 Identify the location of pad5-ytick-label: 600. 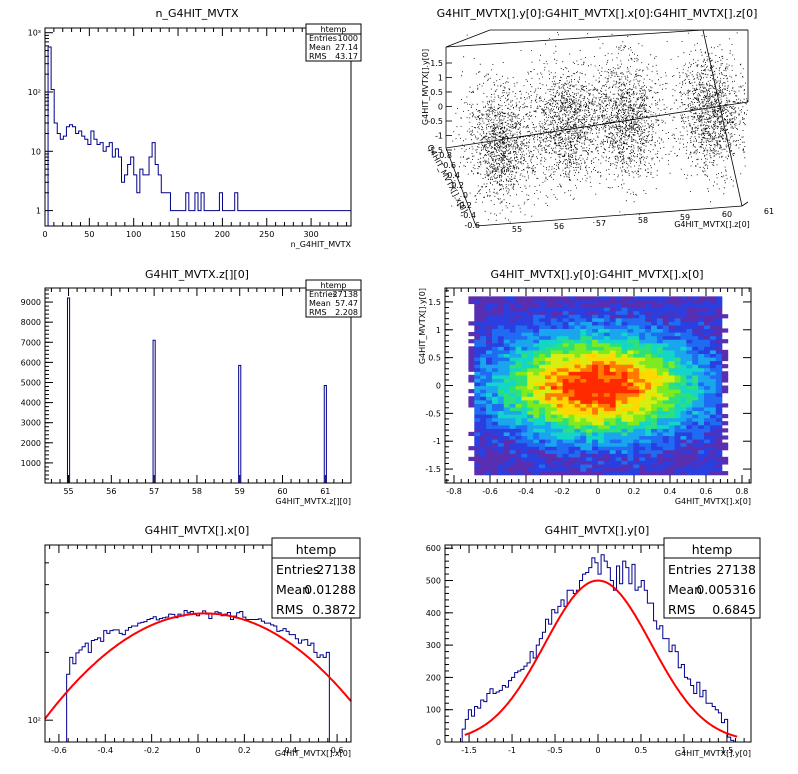
(433, 548).